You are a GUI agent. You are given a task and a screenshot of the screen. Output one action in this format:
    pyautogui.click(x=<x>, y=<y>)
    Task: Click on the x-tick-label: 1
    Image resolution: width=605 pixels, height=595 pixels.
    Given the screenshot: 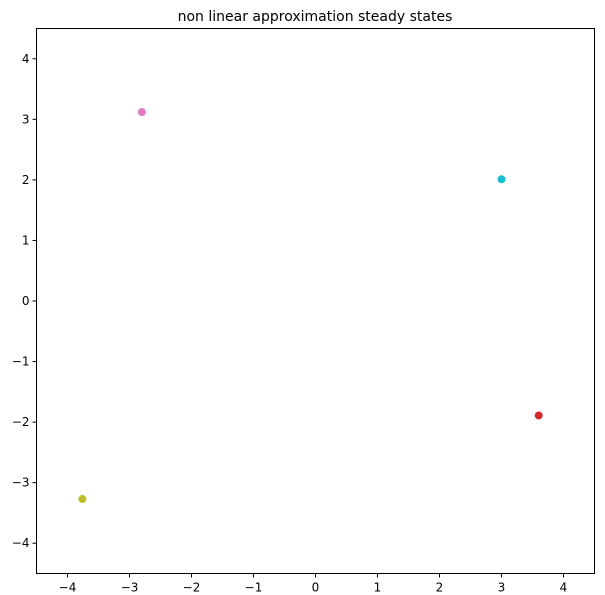 What is the action you would take?
    pyautogui.click(x=378, y=588)
    